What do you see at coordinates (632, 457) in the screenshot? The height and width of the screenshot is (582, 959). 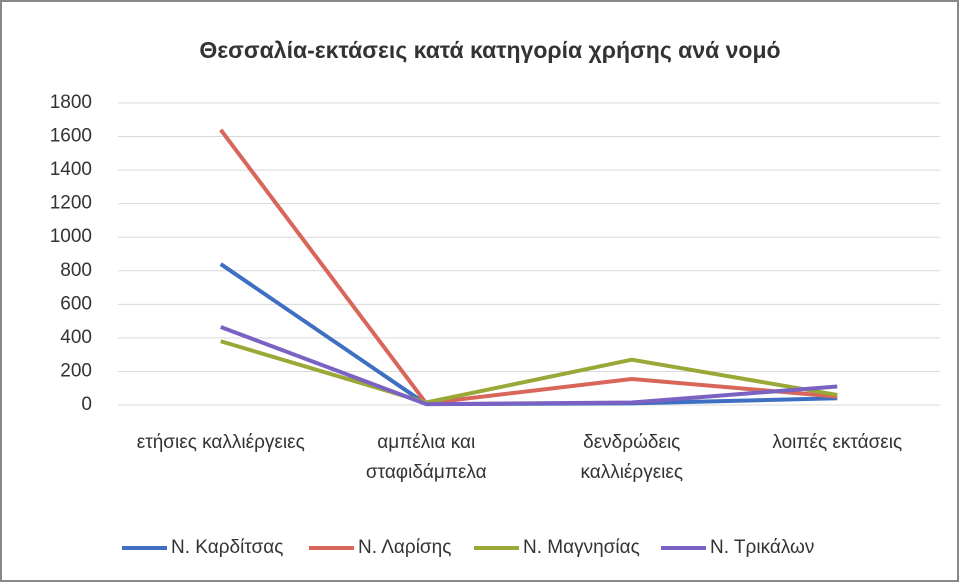 I see `x-tick-label: δενδρώδεις καλλιέργειες` at bounding box center [632, 457].